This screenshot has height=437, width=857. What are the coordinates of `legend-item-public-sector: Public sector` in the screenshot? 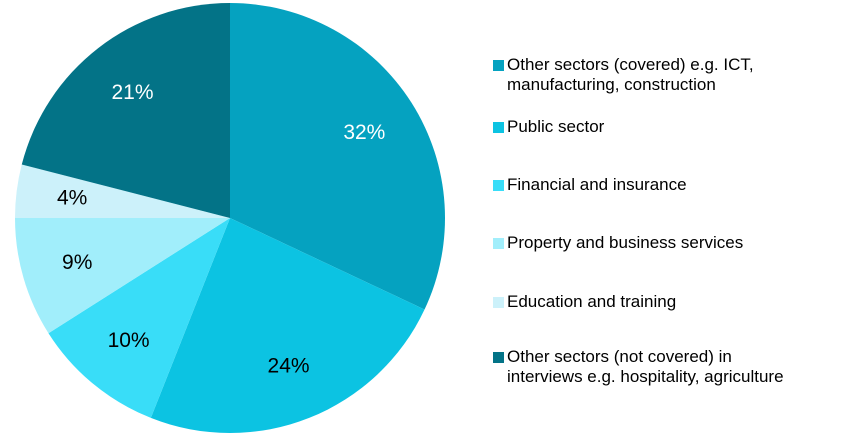 It's located at (675, 127).